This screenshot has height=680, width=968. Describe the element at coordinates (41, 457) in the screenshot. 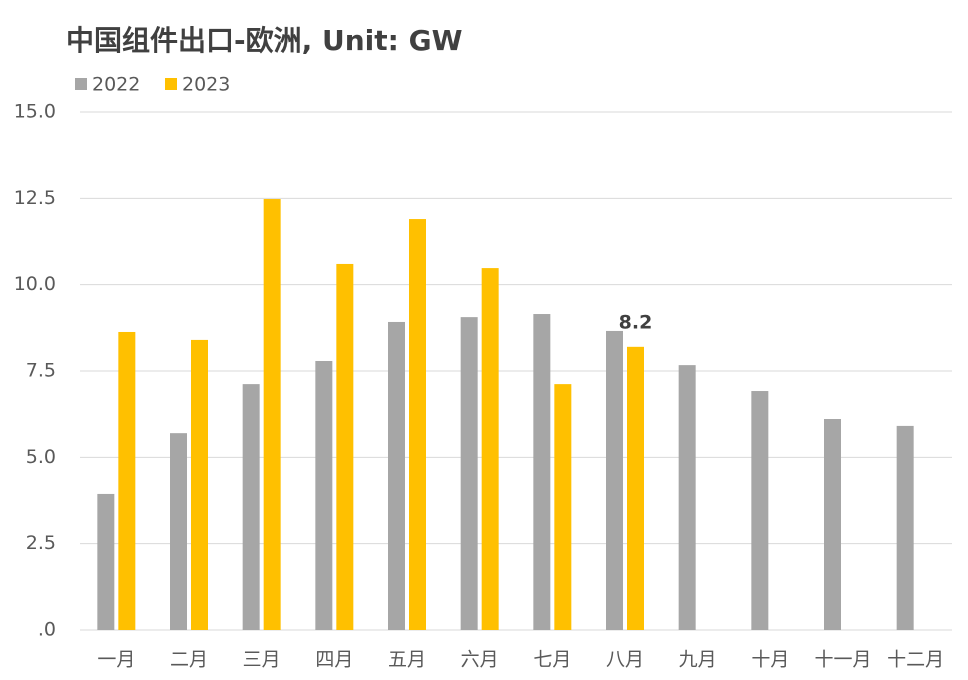

I see `y-tick-label: 5.0` at that location.